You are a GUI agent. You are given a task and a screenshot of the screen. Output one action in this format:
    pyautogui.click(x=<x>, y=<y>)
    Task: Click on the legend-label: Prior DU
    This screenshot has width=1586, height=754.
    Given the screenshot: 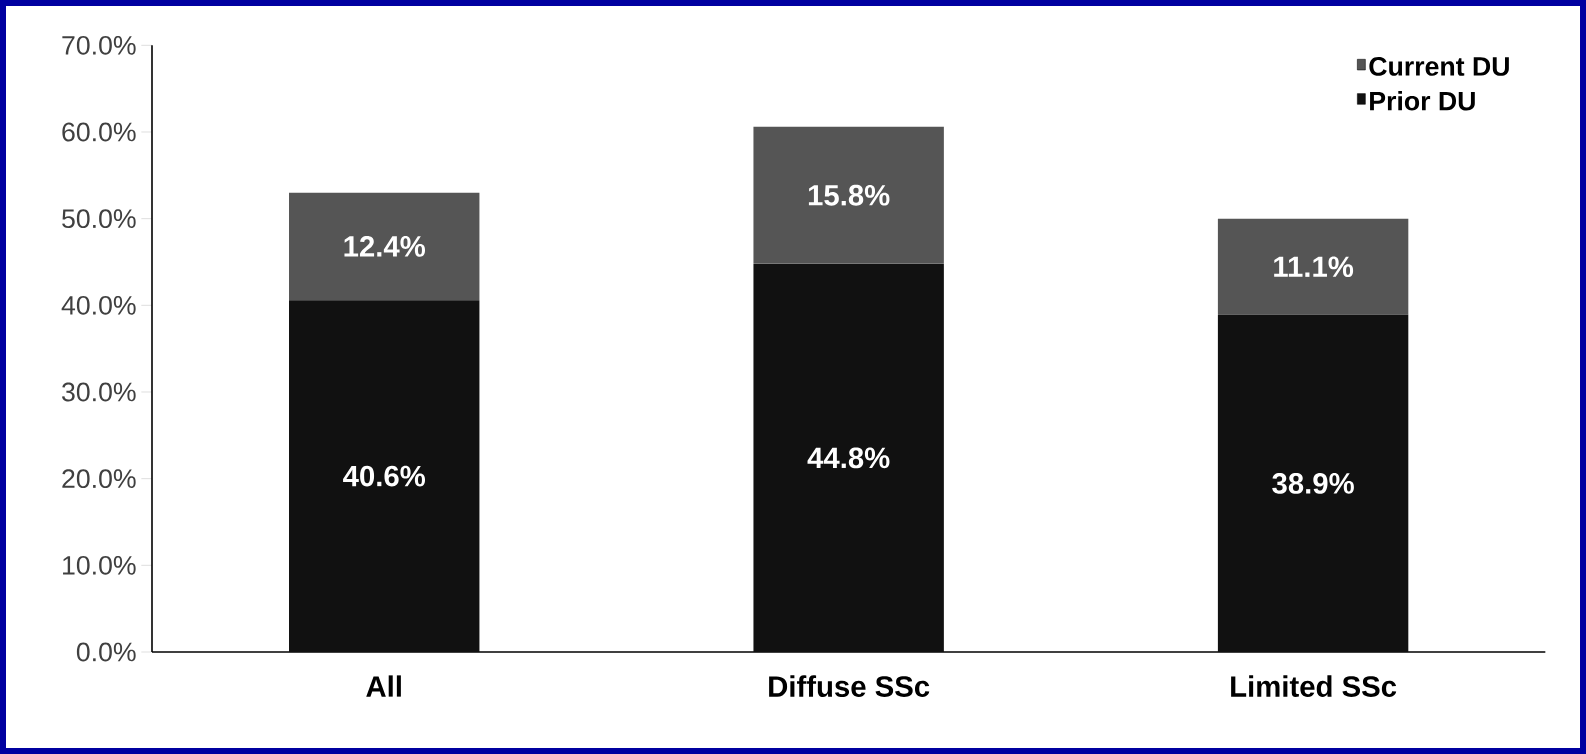 What is the action you would take?
    pyautogui.click(x=1422, y=100)
    